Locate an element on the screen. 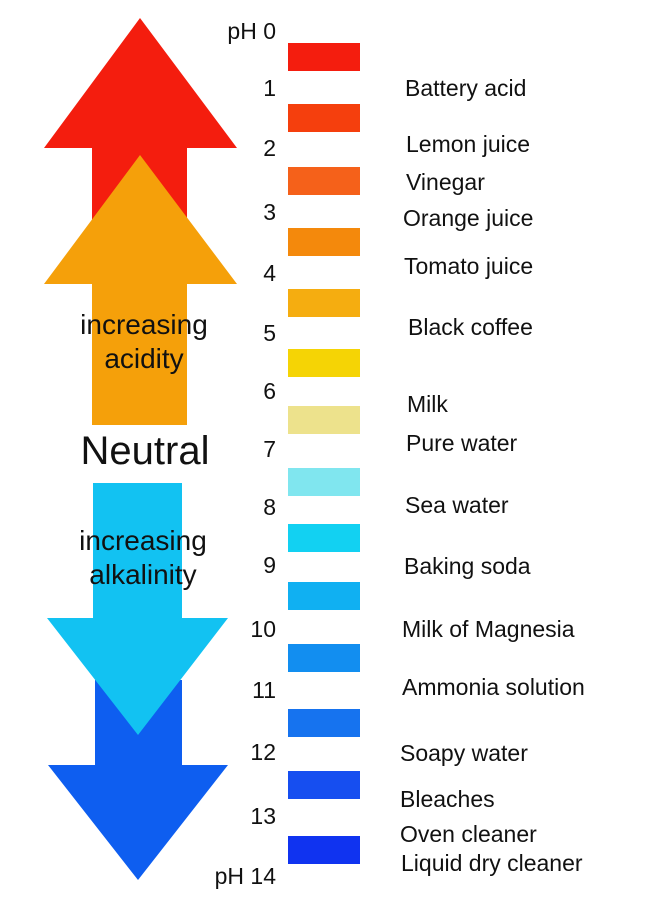 This screenshot has height=900, width=664. substance-label: Battery acid is located at coordinates (466, 88).